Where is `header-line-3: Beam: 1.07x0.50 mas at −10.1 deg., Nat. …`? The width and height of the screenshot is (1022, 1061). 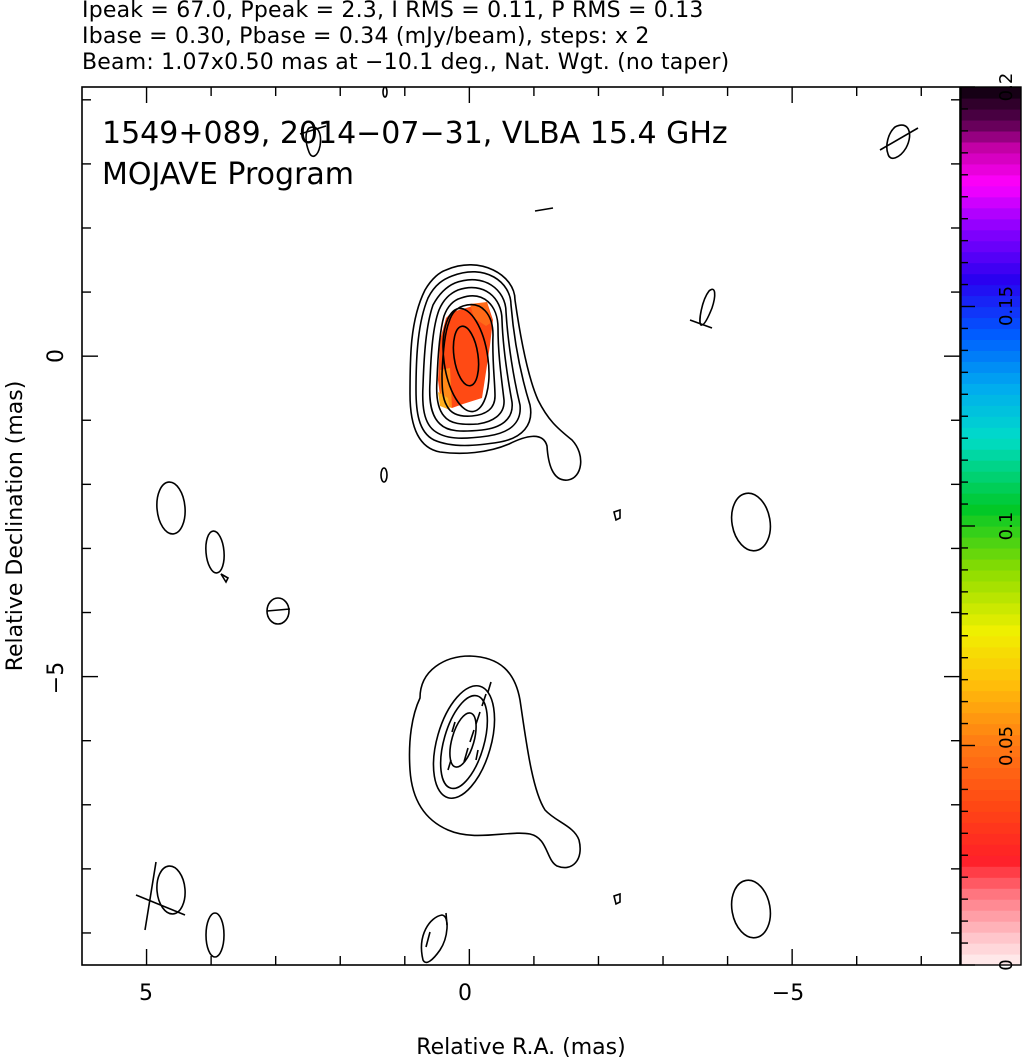 header-line-3: Beam: 1.07x0.50 mas at −10.1 deg., Nat. … is located at coordinates (406, 62).